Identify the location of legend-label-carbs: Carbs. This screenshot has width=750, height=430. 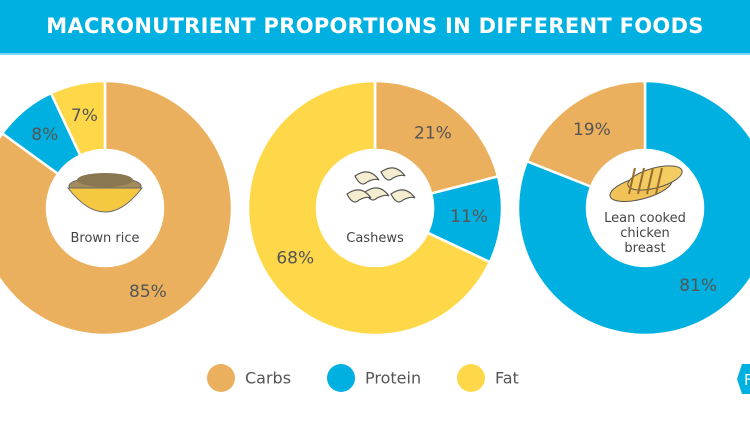
(268, 378).